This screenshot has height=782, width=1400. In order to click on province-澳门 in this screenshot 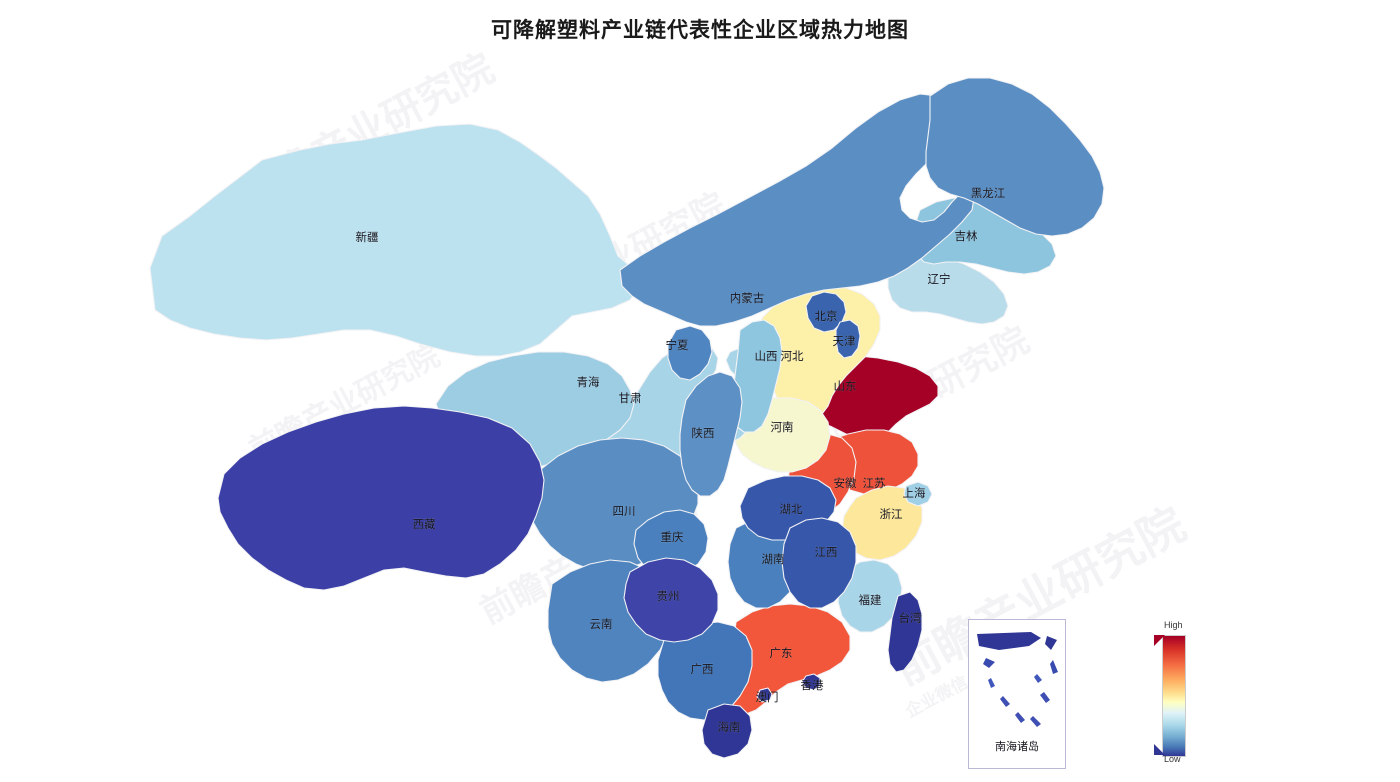, I will do `click(764, 695)`.